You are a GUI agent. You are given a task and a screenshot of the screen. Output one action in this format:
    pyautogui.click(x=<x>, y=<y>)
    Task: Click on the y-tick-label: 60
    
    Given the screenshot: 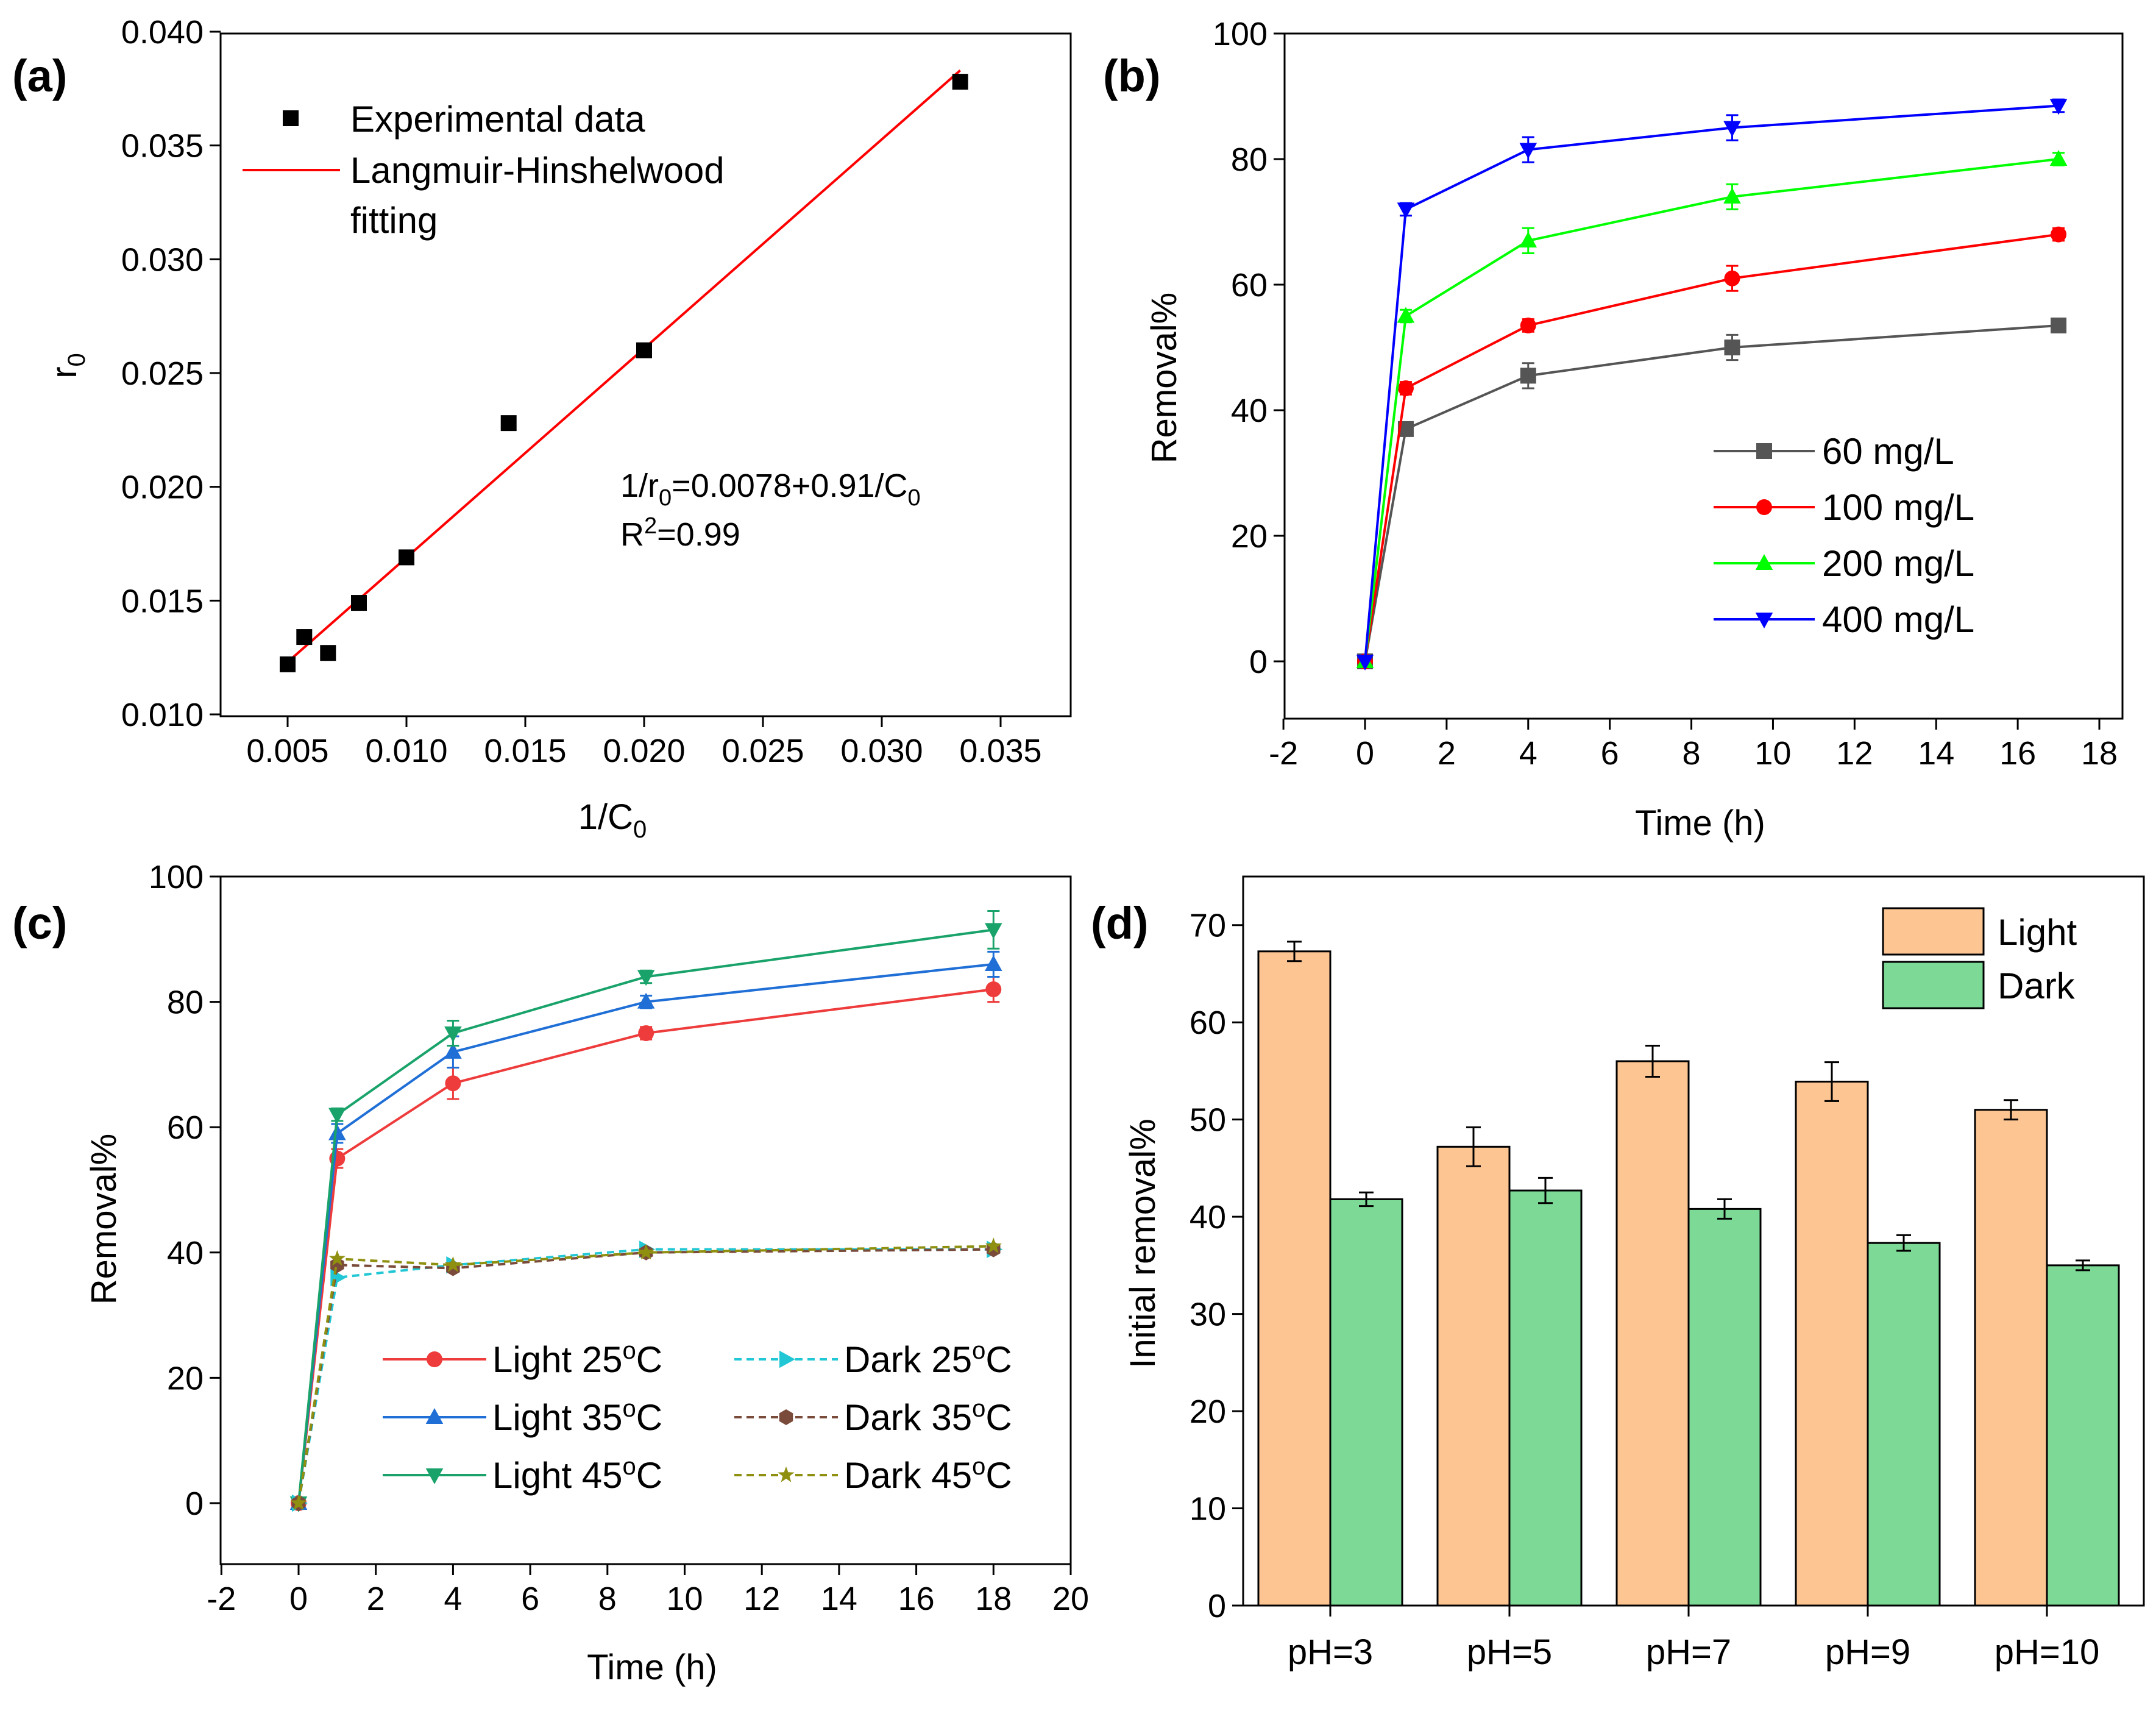 What is the action you would take?
    pyautogui.click(x=1208, y=1023)
    